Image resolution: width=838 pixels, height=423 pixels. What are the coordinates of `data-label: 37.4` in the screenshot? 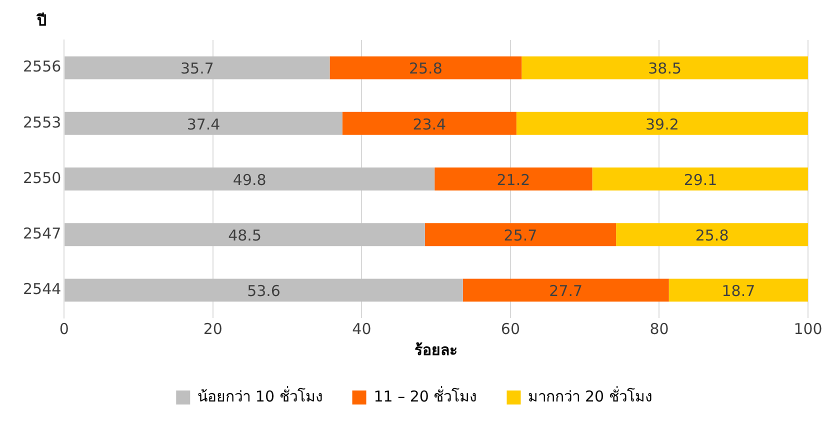 It's located at (203, 124).